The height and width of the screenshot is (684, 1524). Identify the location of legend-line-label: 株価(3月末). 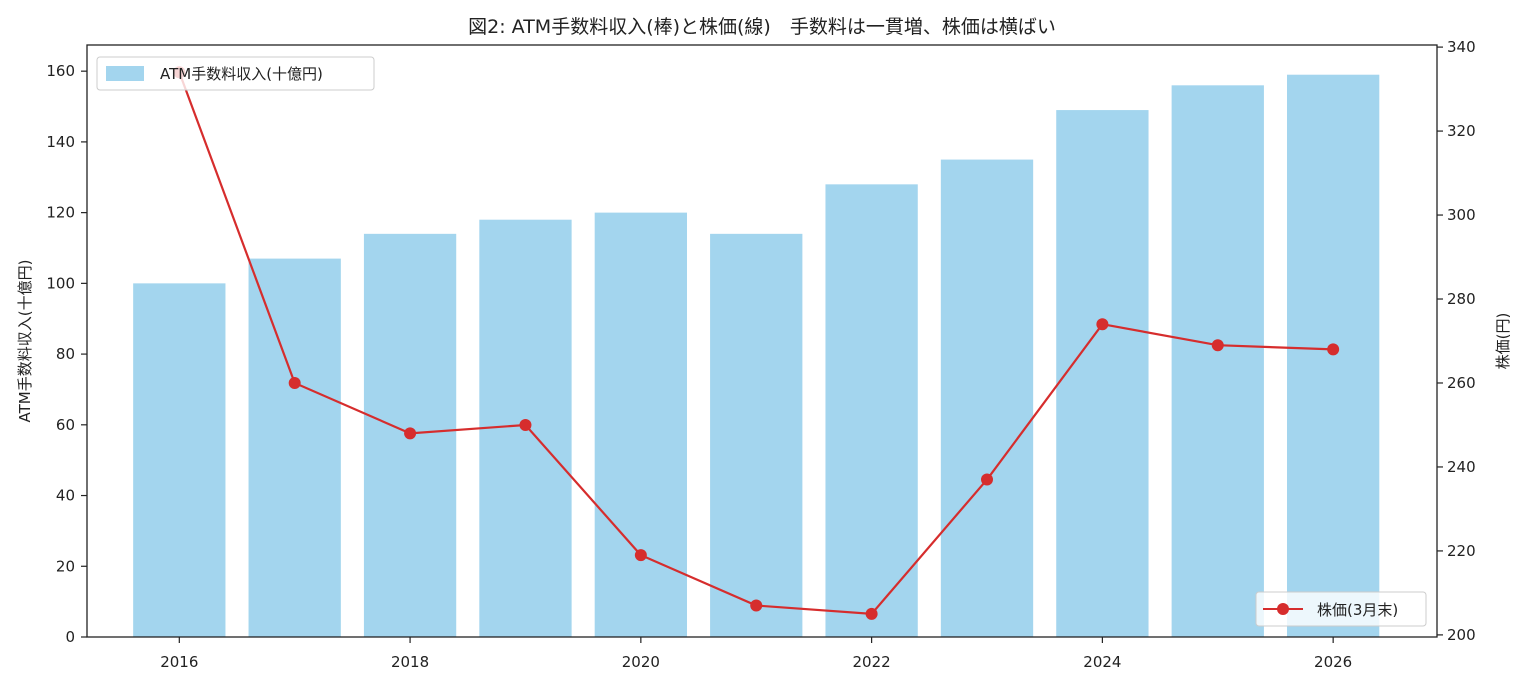
(1357, 610).